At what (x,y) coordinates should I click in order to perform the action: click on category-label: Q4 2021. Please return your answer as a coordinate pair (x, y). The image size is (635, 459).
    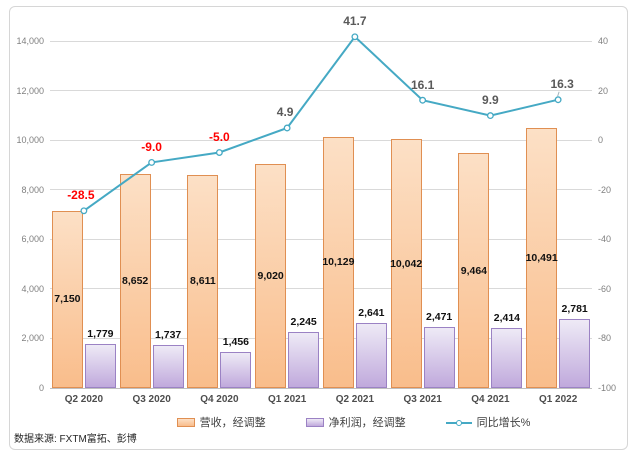
    Looking at the image, I should click on (490, 399).